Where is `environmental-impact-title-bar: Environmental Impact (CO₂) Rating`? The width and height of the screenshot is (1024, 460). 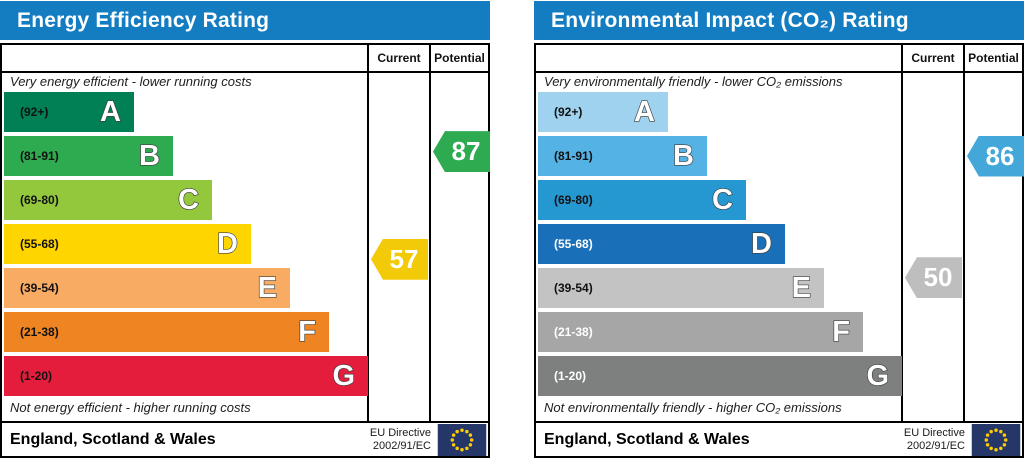
environmental-impact-title-bar: Environmental Impact (CO₂) Rating is located at coordinates (779, 20).